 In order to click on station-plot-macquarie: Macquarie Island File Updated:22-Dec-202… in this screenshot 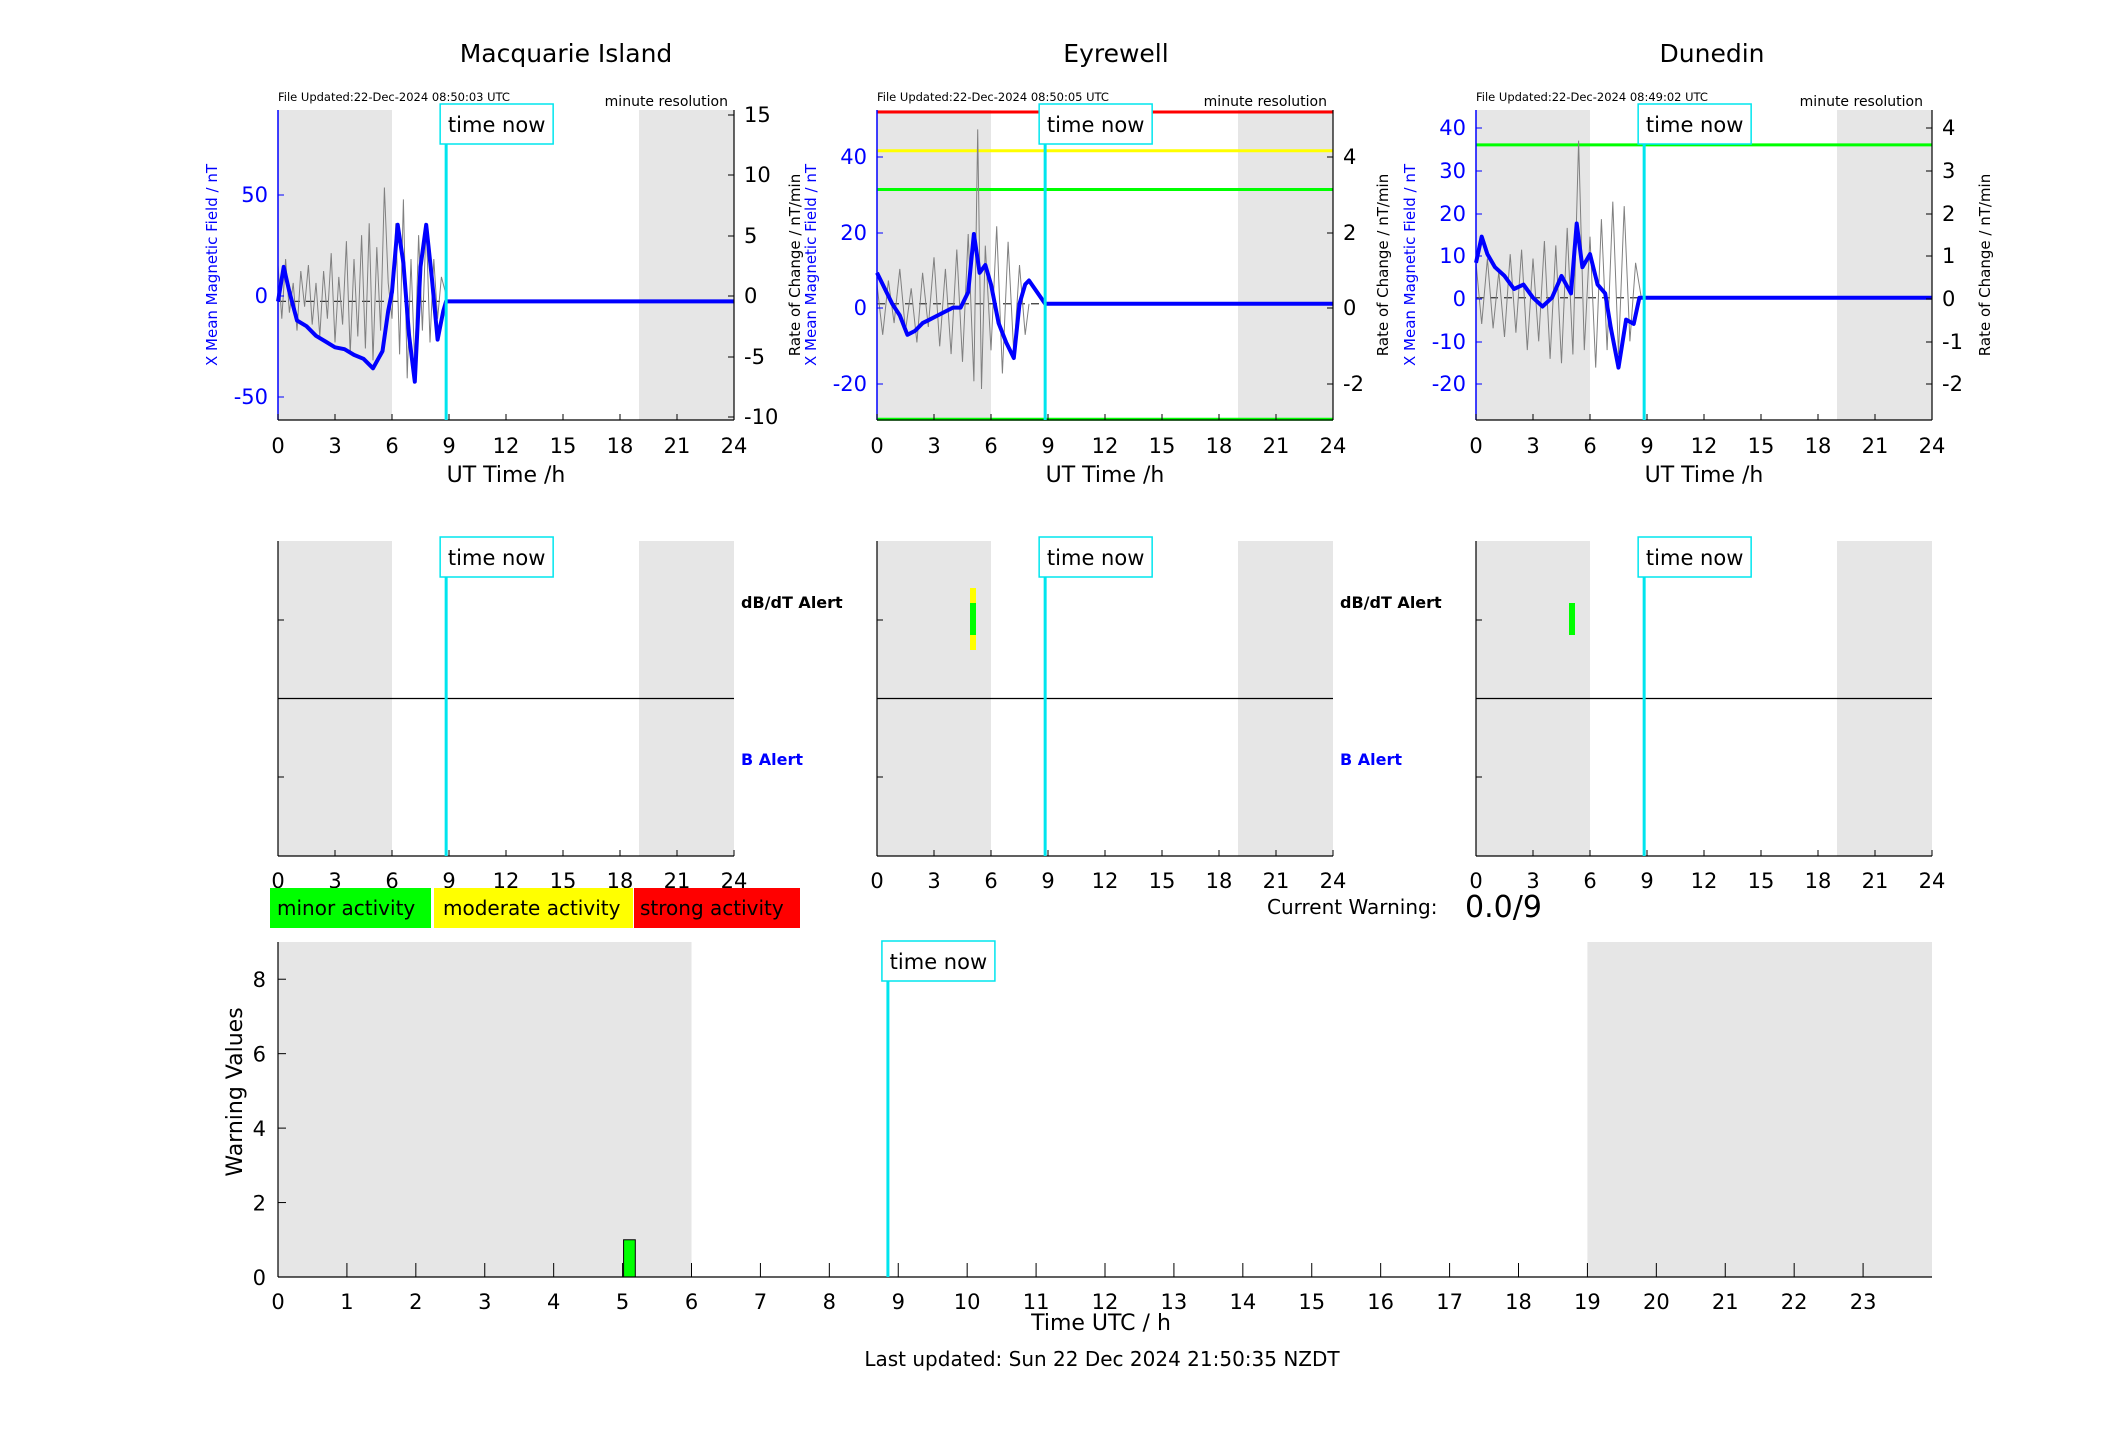, I will do `click(503, 263)`.